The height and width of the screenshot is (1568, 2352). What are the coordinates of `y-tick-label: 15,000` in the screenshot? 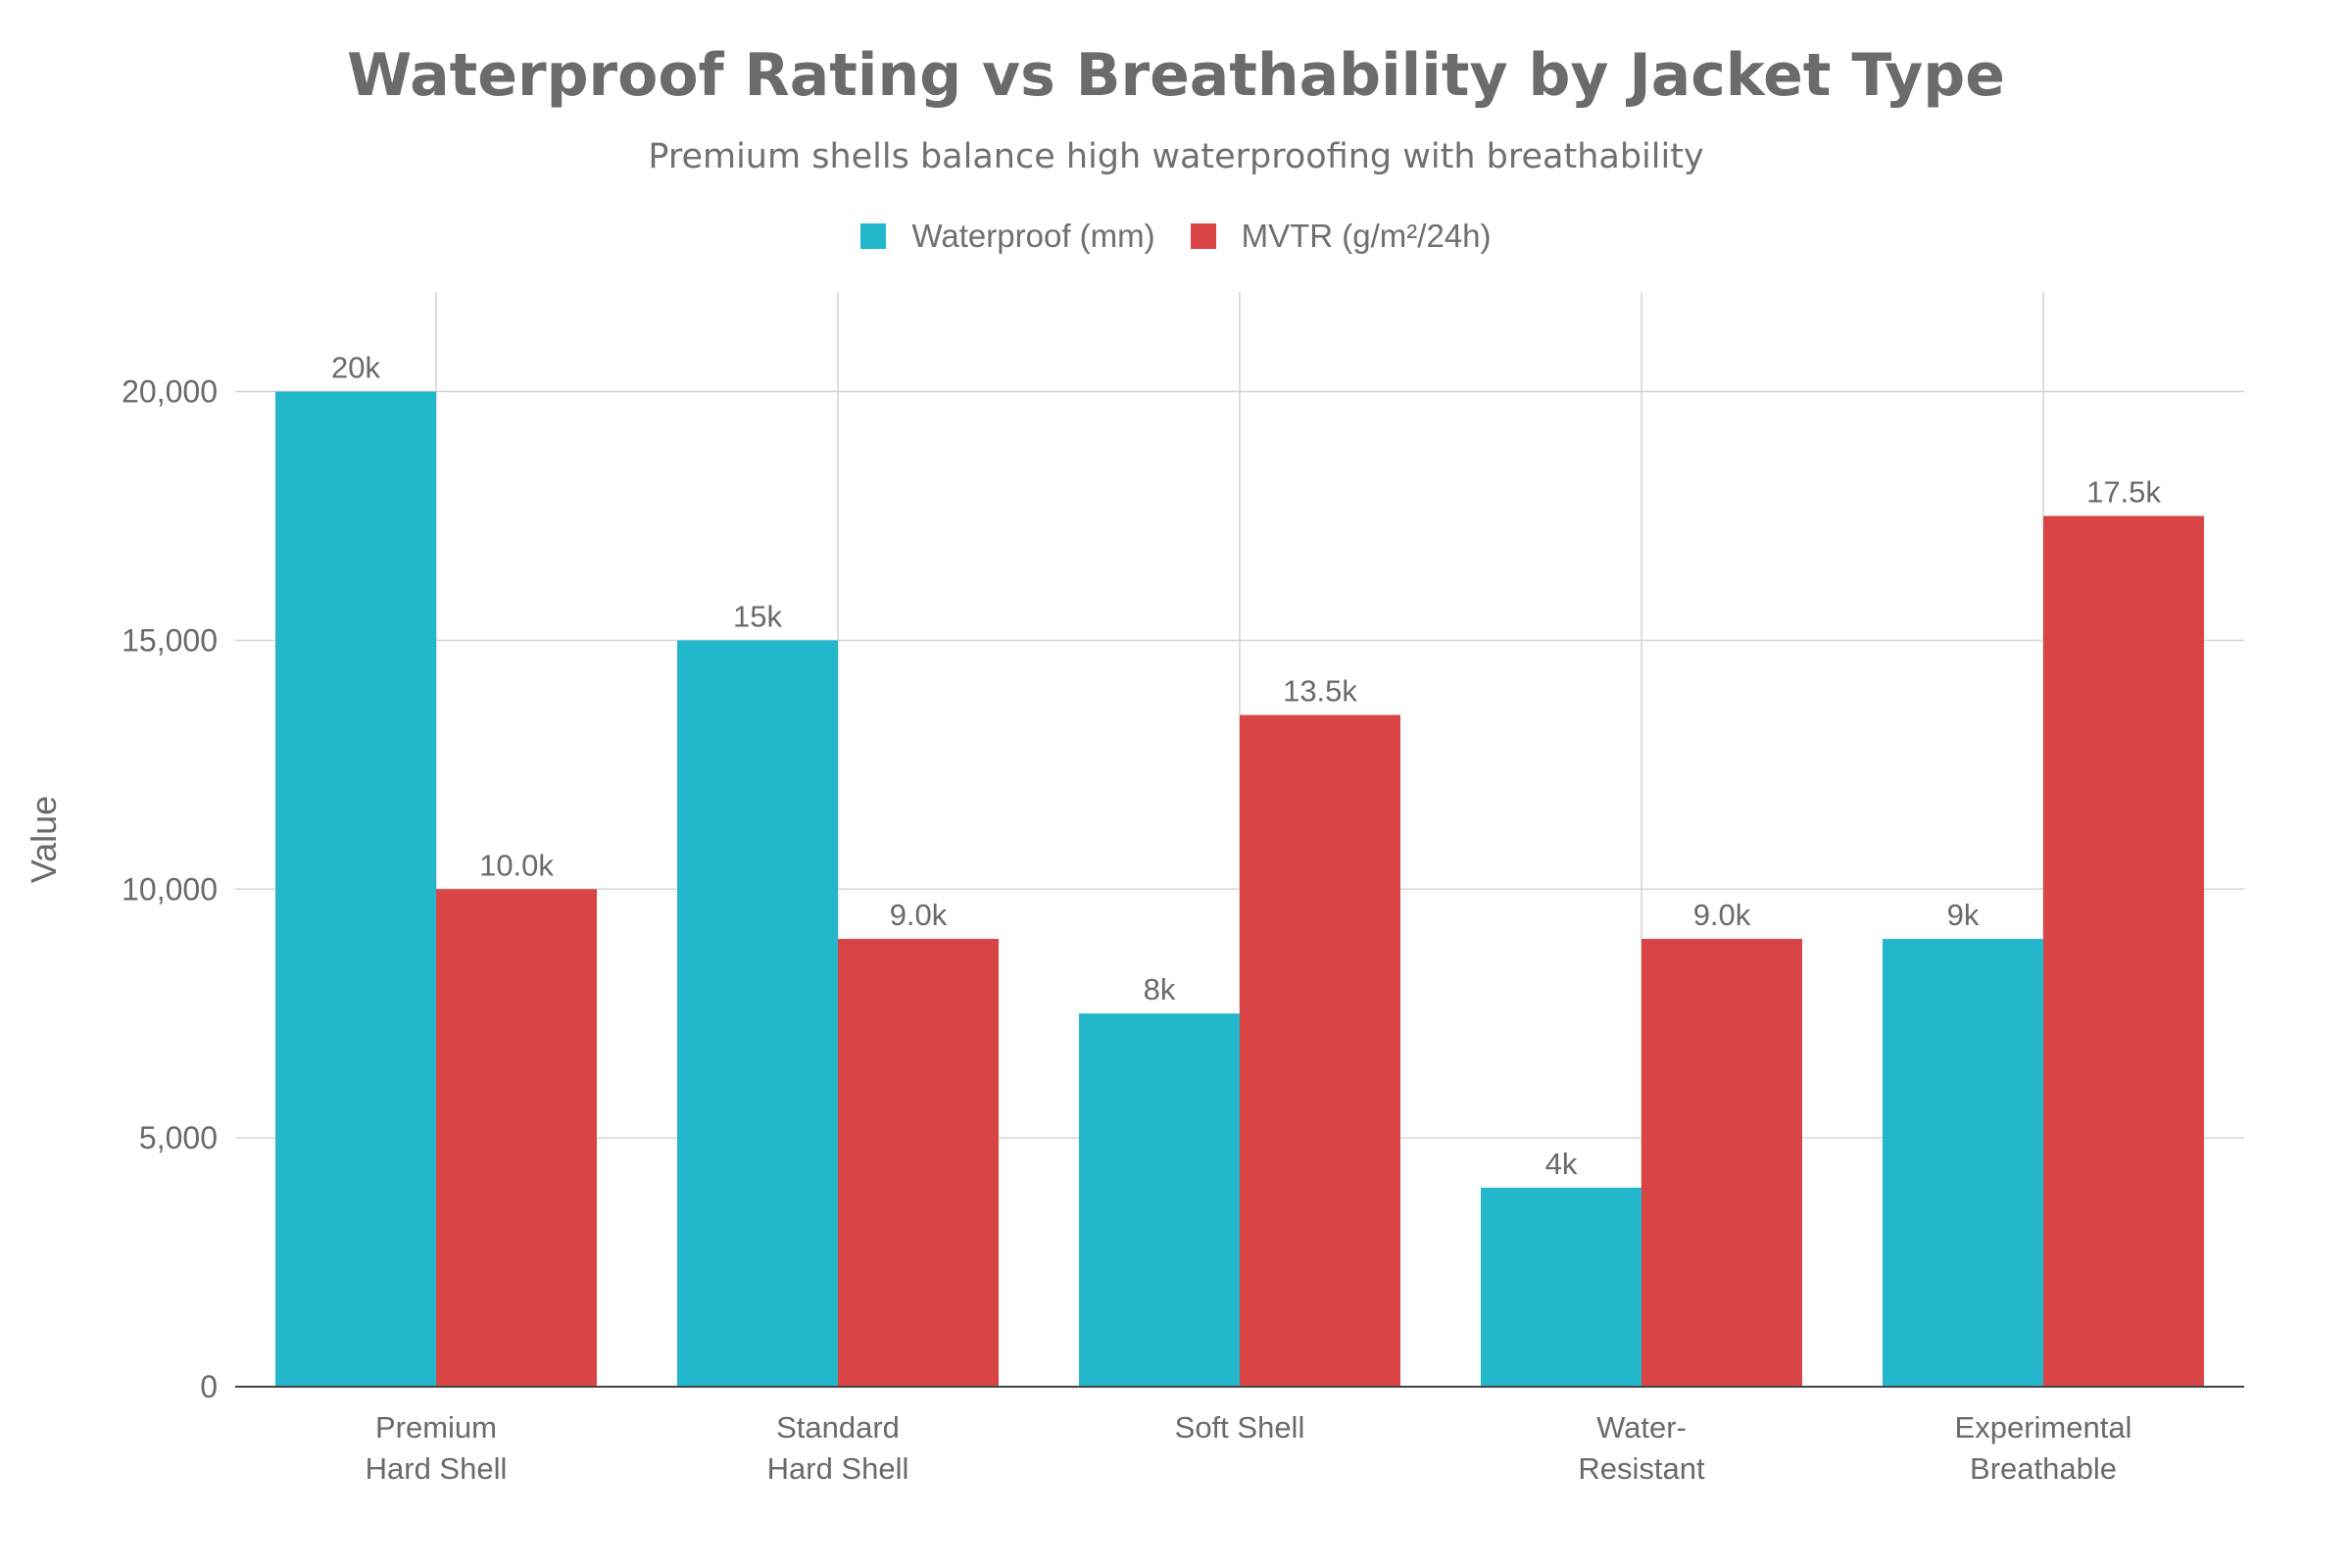 It's located at (170, 640).